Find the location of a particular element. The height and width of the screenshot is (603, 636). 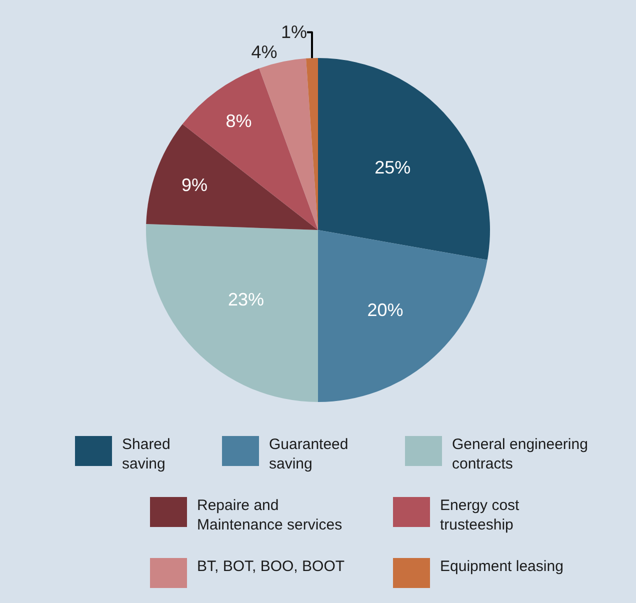

data-label: 20% is located at coordinates (385, 310).